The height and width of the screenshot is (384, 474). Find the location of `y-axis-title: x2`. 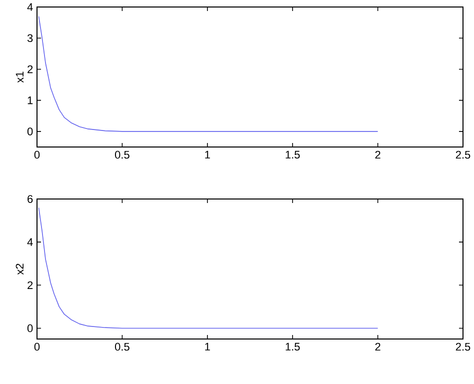

y-axis-title: x2 is located at coordinates (20, 269).